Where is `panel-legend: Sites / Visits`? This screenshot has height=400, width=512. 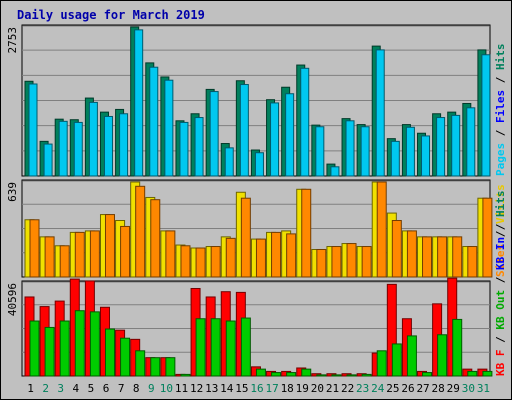 panel-legend: Sites / Visits is located at coordinates (500, 230).